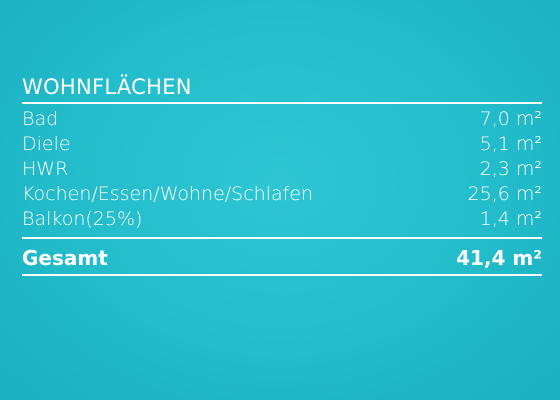 The image size is (560, 400). Describe the element at coordinates (282, 219) in the screenshot. I see `room-row-balkon: Balkon(25%) 1,4 m²` at that location.